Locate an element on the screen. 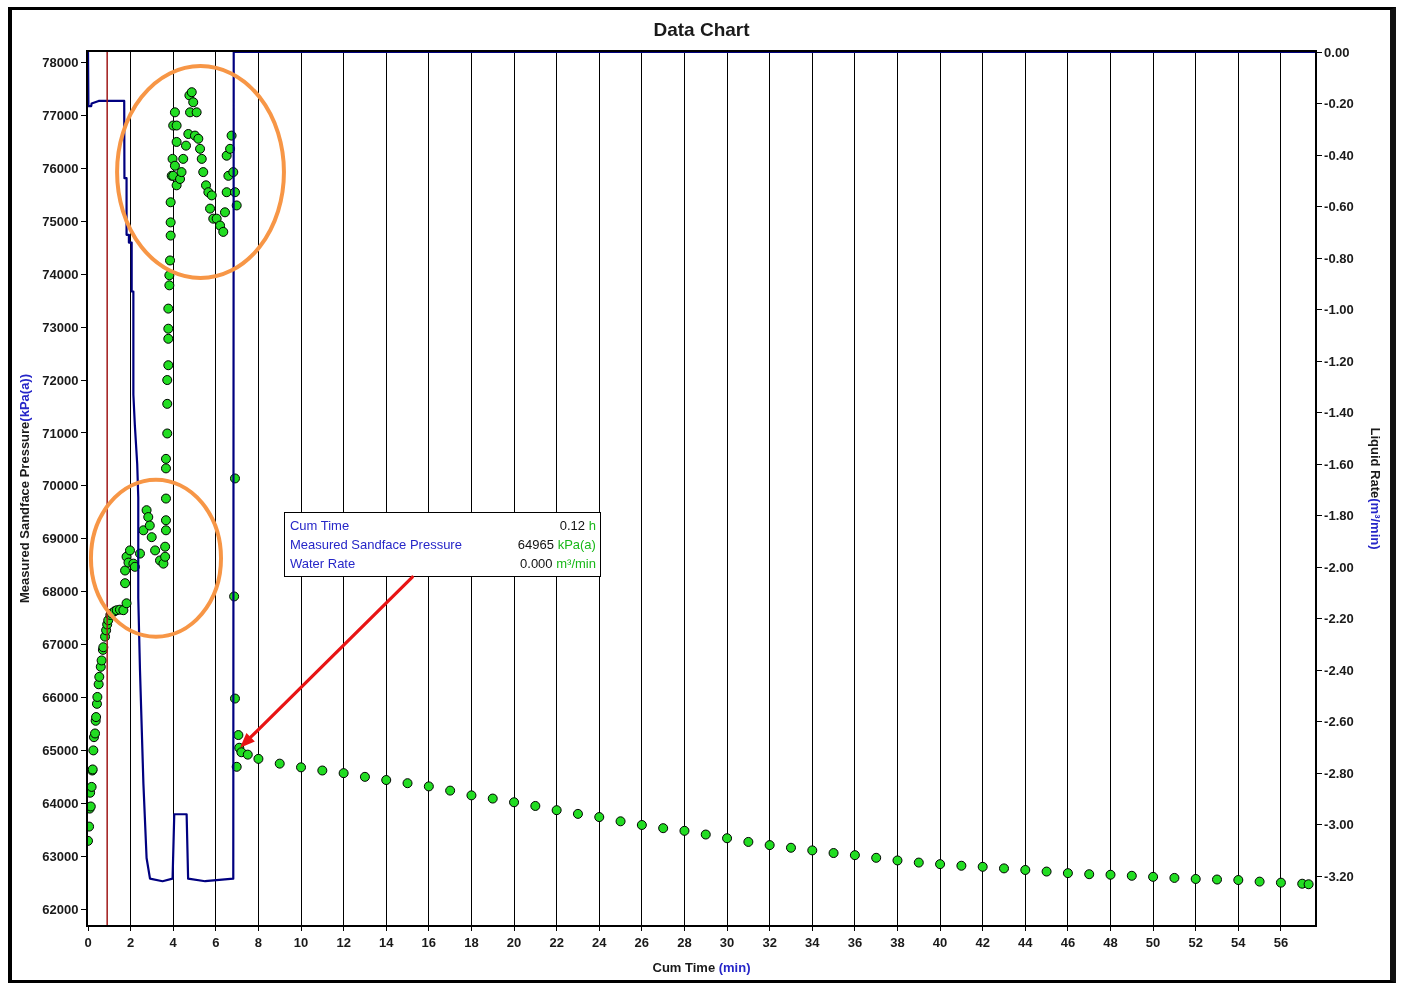 This screenshot has height=983, width=1402. x-tick-label: 8 is located at coordinates (258, 942).